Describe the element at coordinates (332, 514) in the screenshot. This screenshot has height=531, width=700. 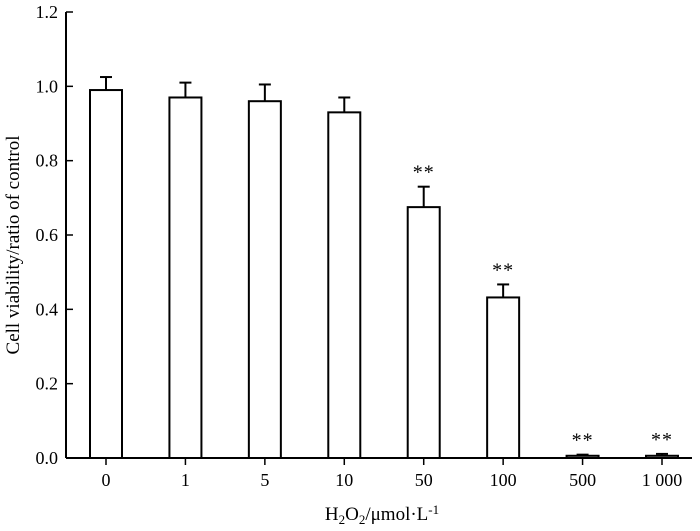
I see `x-axis-title-part: H` at that location.